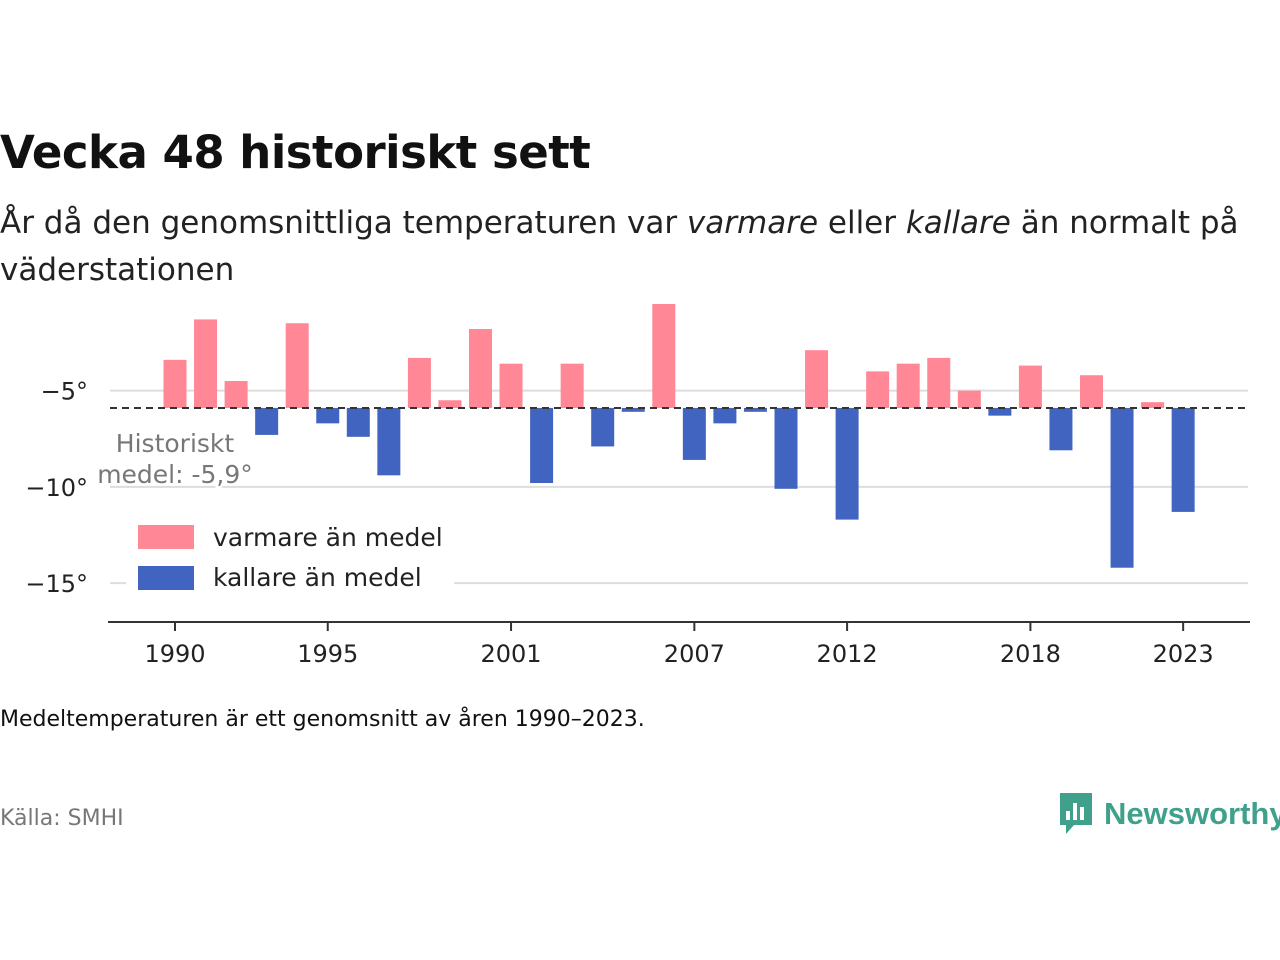  I want to click on legend-cold-label: kallare än medel, so click(317, 577).